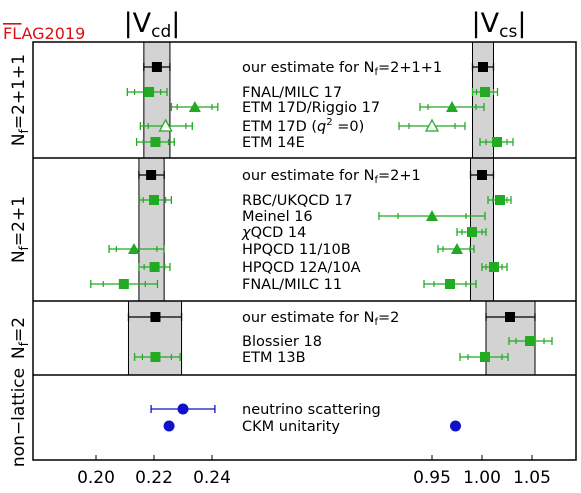  Describe the element at coordinates (291, 427) in the screenshot. I see `row-label: CKM unitarity` at that location.